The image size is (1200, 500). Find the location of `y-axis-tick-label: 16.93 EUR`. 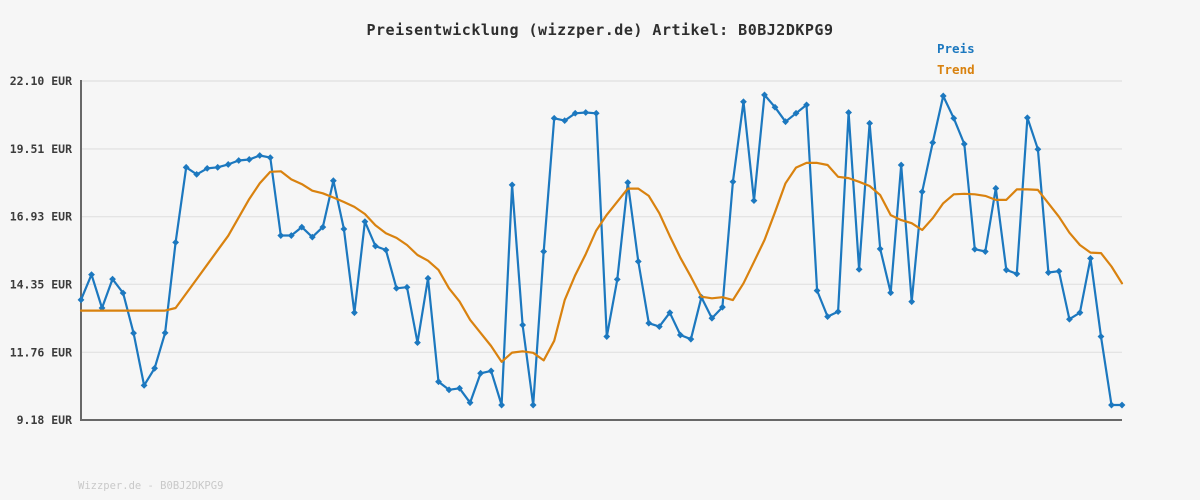

y-axis-tick-label: 16.93 EUR is located at coordinates (41, 217).